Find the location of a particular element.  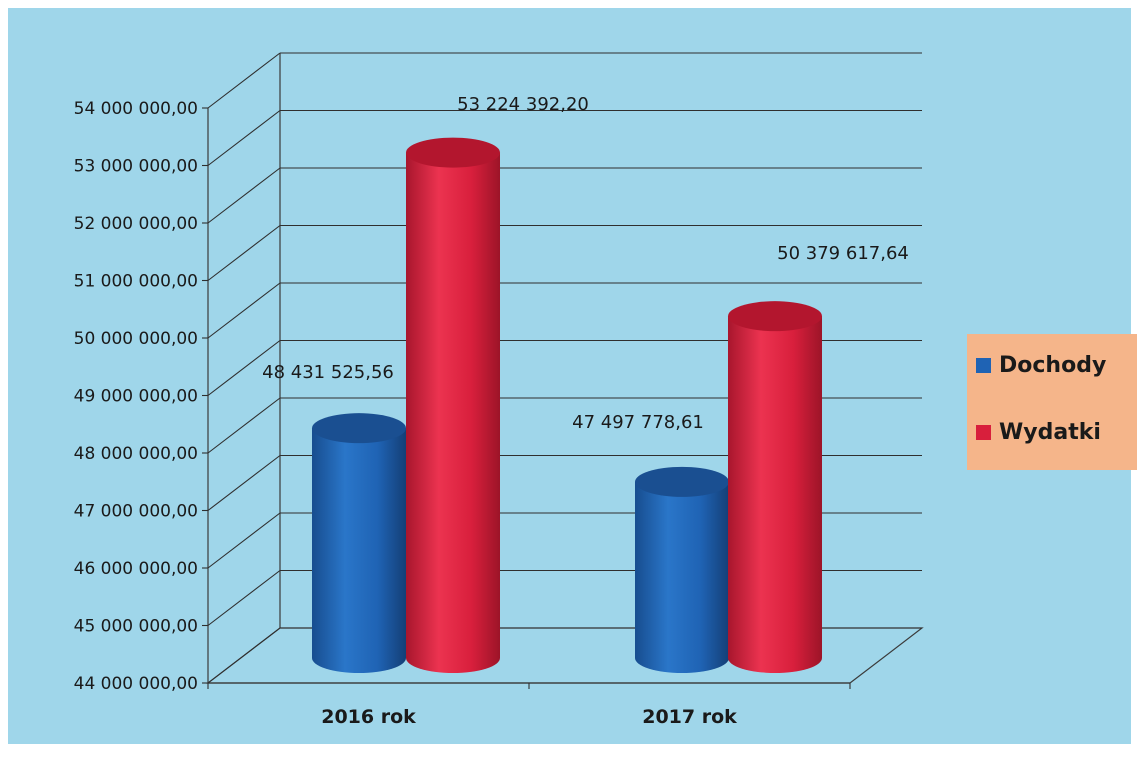

y-tick-label: 50 000 000,00 is located at coordinates (136, 339).